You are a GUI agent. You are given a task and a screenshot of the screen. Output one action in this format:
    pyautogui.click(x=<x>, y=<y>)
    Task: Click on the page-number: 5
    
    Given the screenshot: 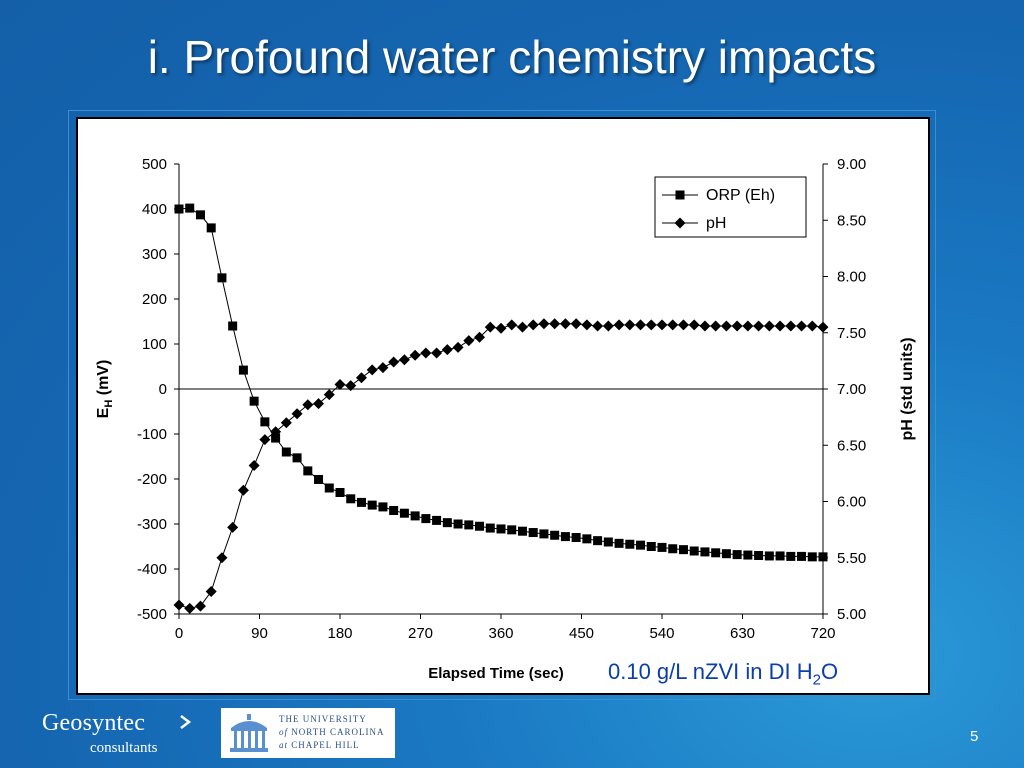 What is the action you would take?
    pyautogui.click(x=974, y=736)
    